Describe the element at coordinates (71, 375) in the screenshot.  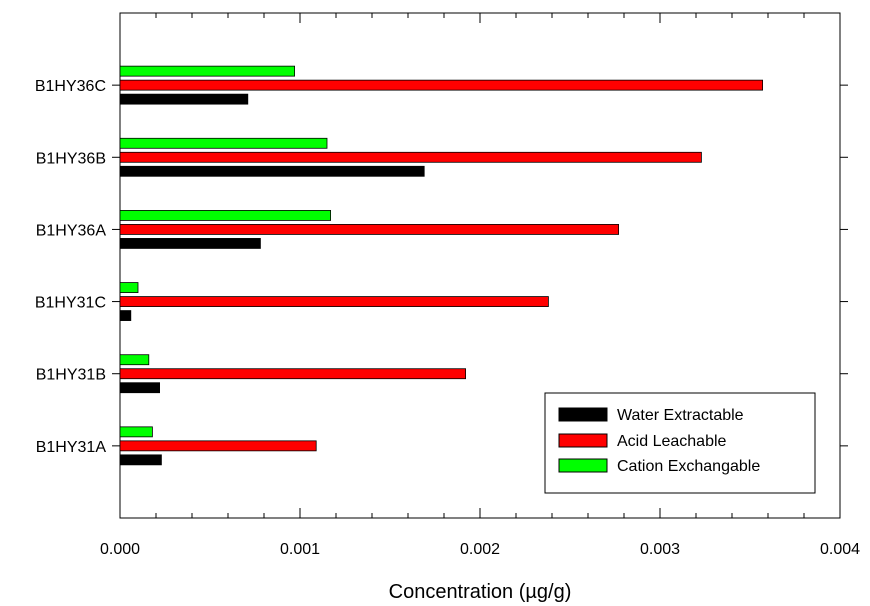
I see `y-tick-label-b1hy31b: B1HY31B` at that location.